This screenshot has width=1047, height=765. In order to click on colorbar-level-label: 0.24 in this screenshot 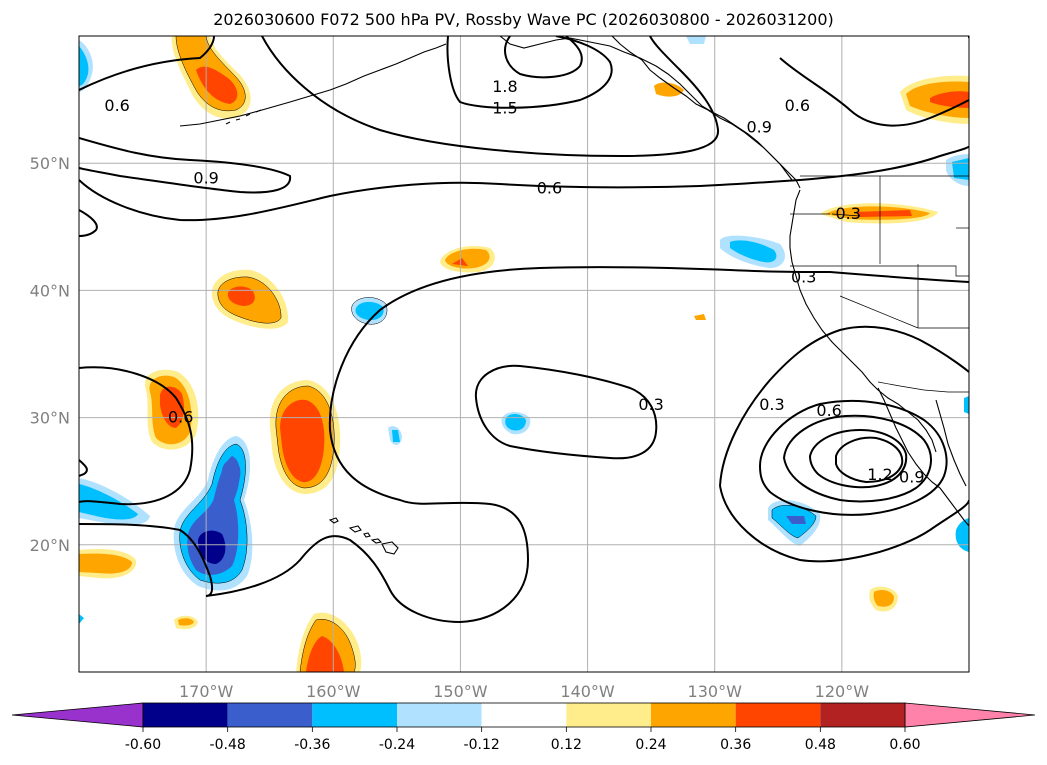, I will do `click(650, 745)`.